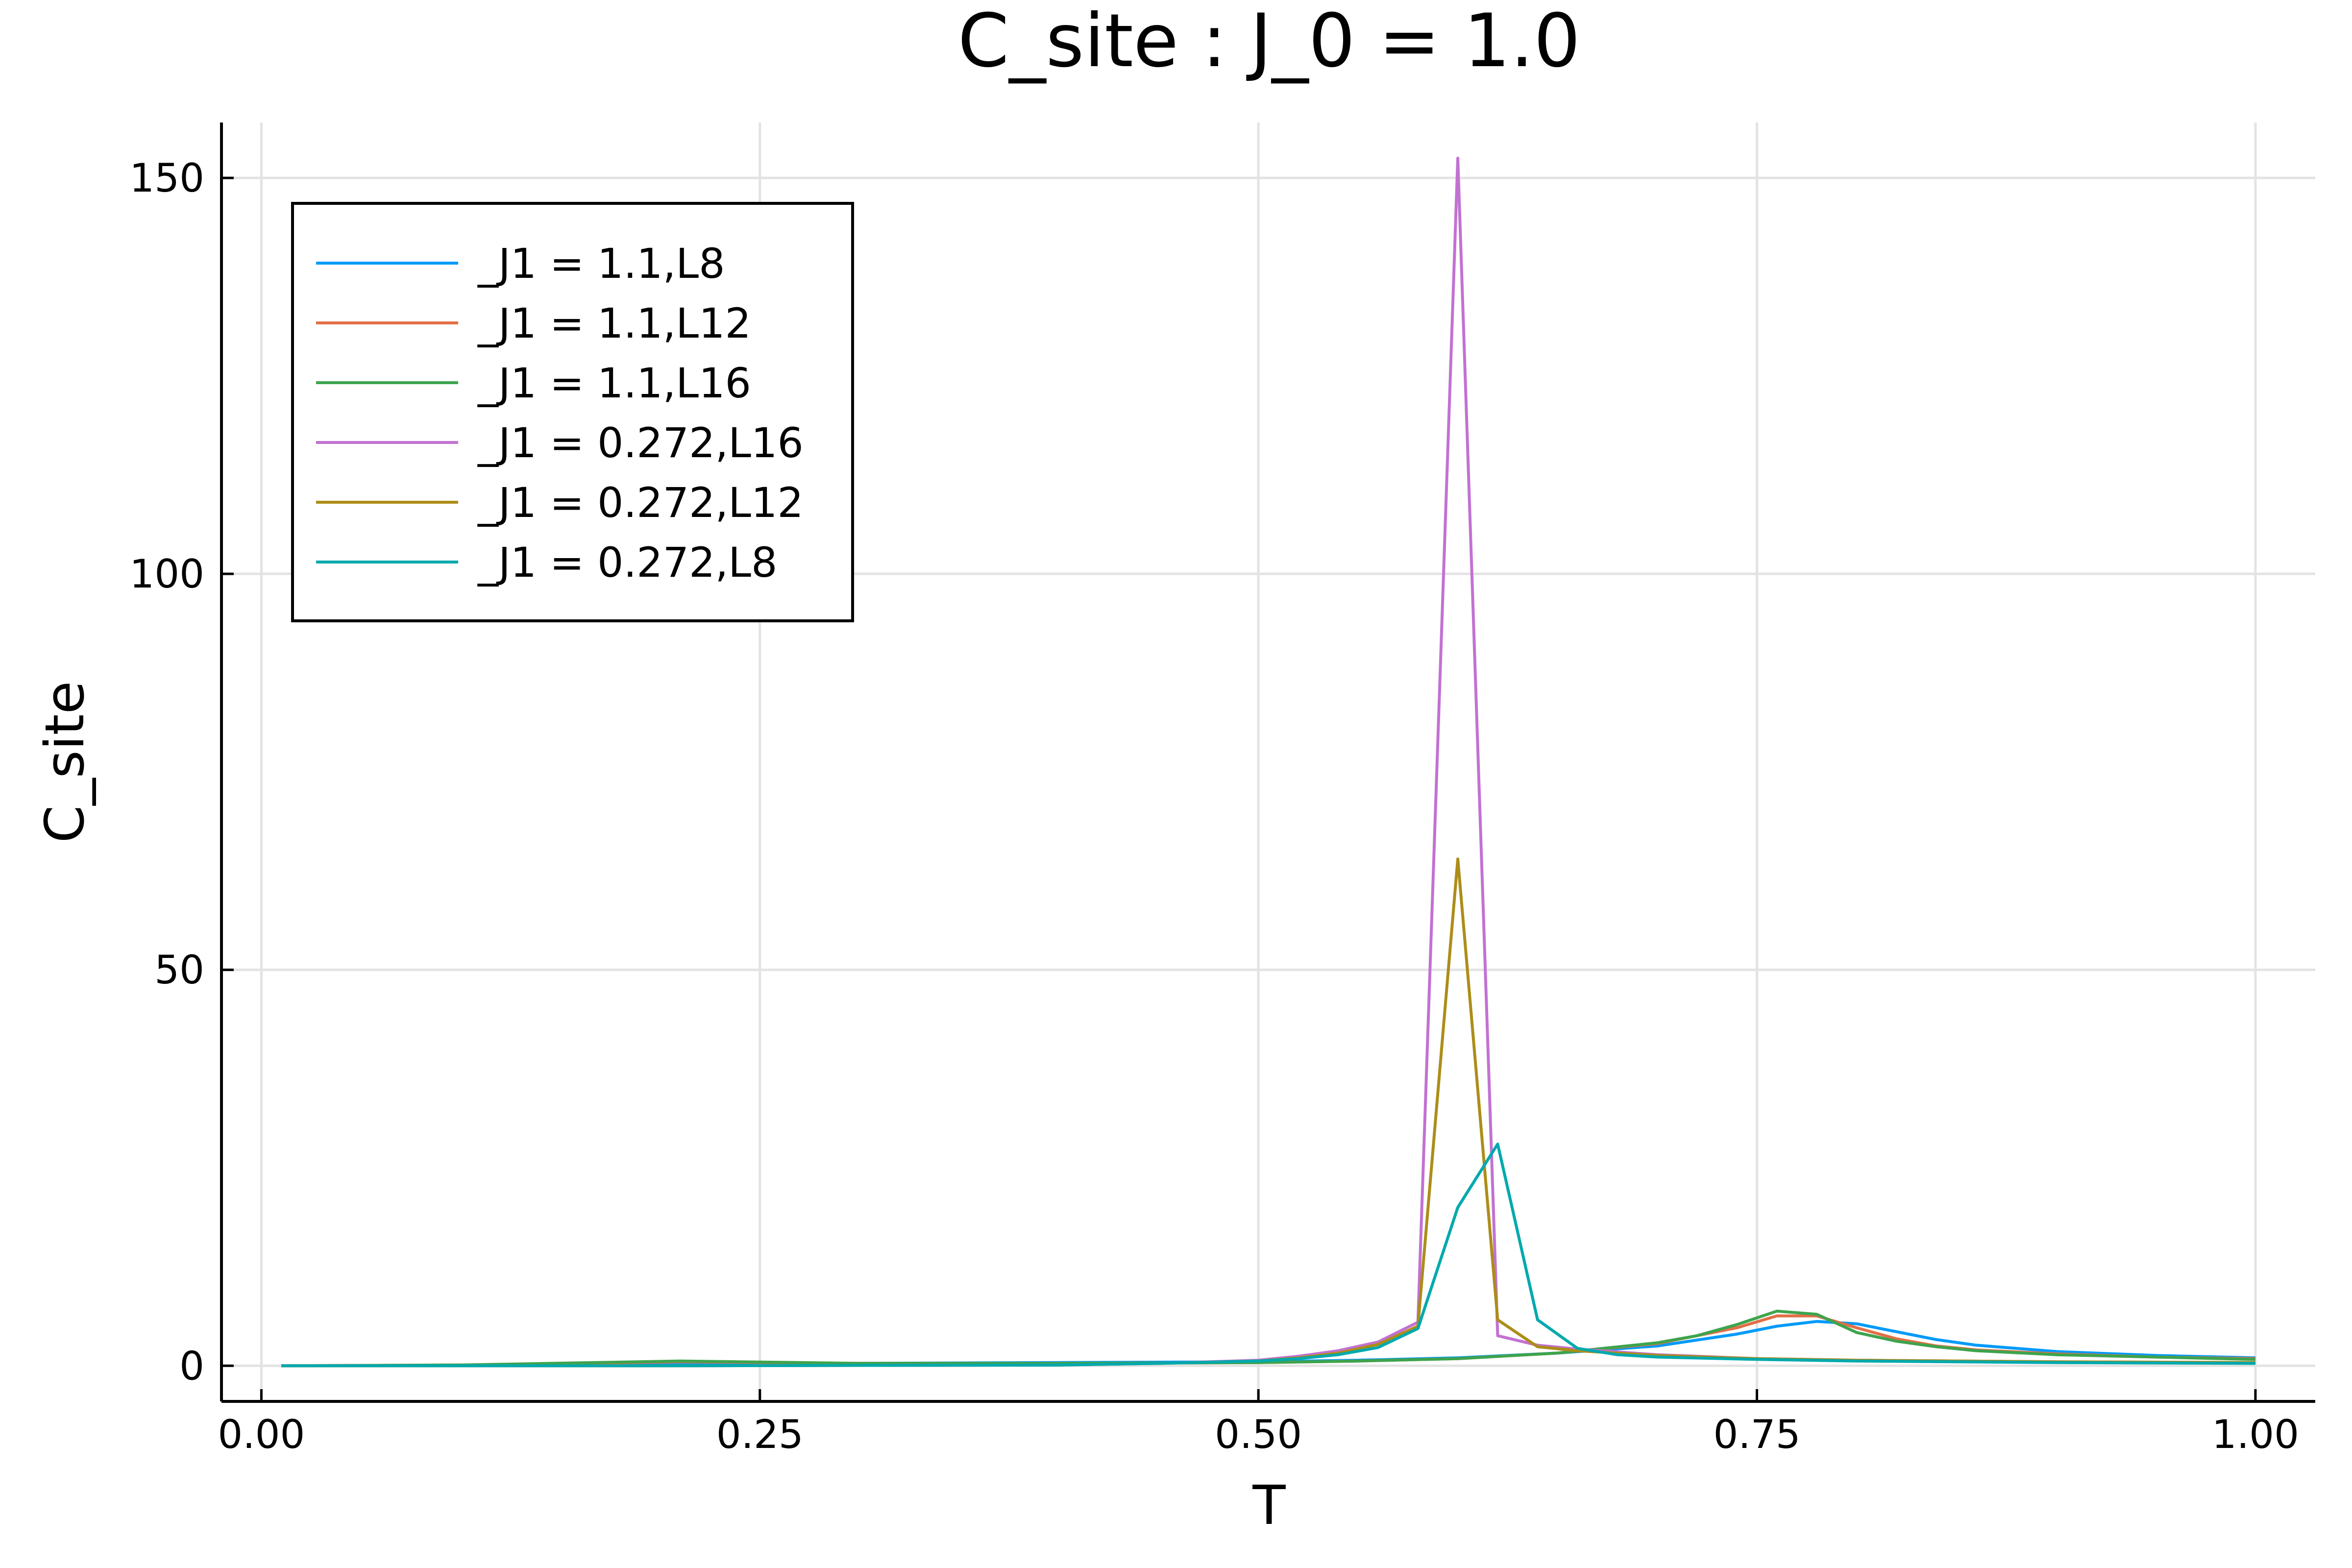 The width and height of the screenshot is (2352, 1568). I want to click on legend-label: _J1 = 0.272,L8, so click(627, 563).